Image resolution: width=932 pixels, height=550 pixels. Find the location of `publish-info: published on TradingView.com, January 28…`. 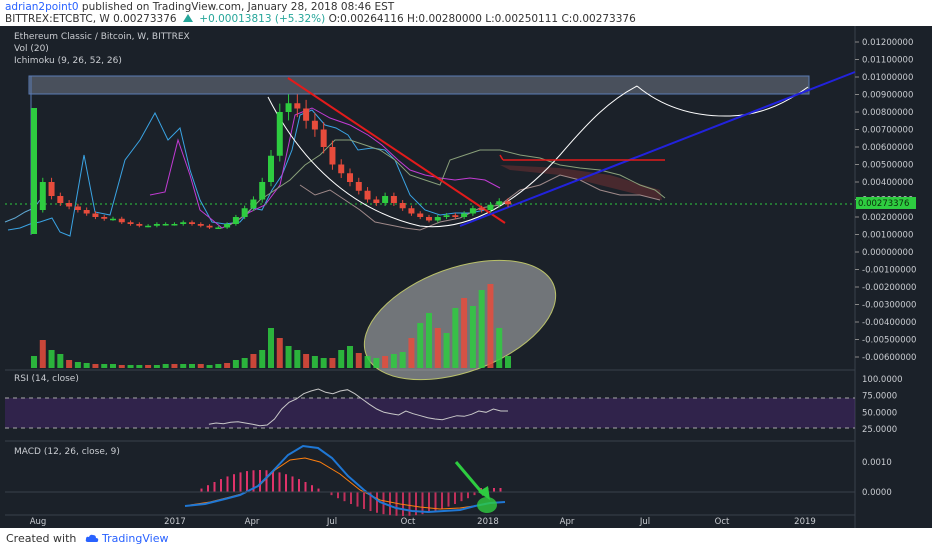

publish-info: published on TradingView.com, January 28… is located at coordinates (238, 7).